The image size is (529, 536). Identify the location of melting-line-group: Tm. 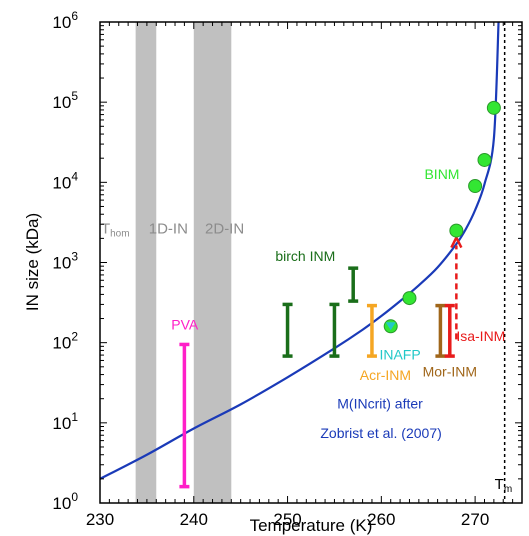
(504, 262).